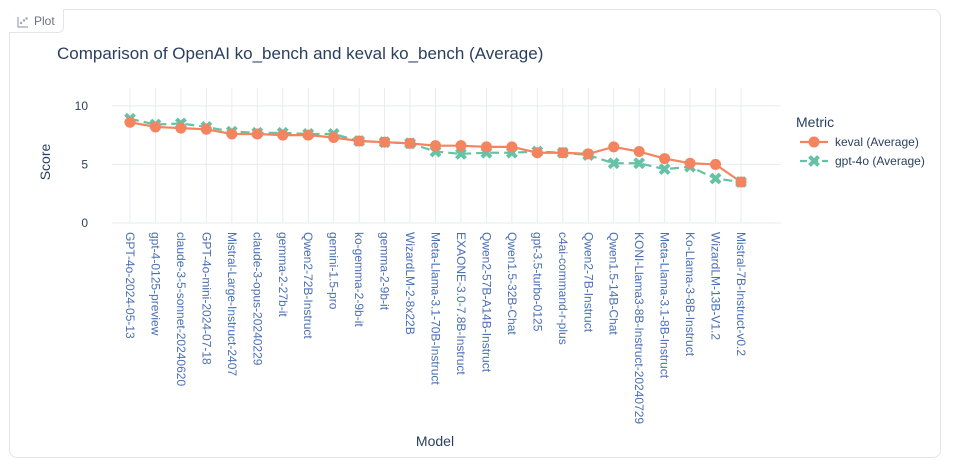  Describe the element at coordinates (206, 298) in the screenshot. I see `x-tick-label: GPT-4o-mini-2024-07-18` at that location.